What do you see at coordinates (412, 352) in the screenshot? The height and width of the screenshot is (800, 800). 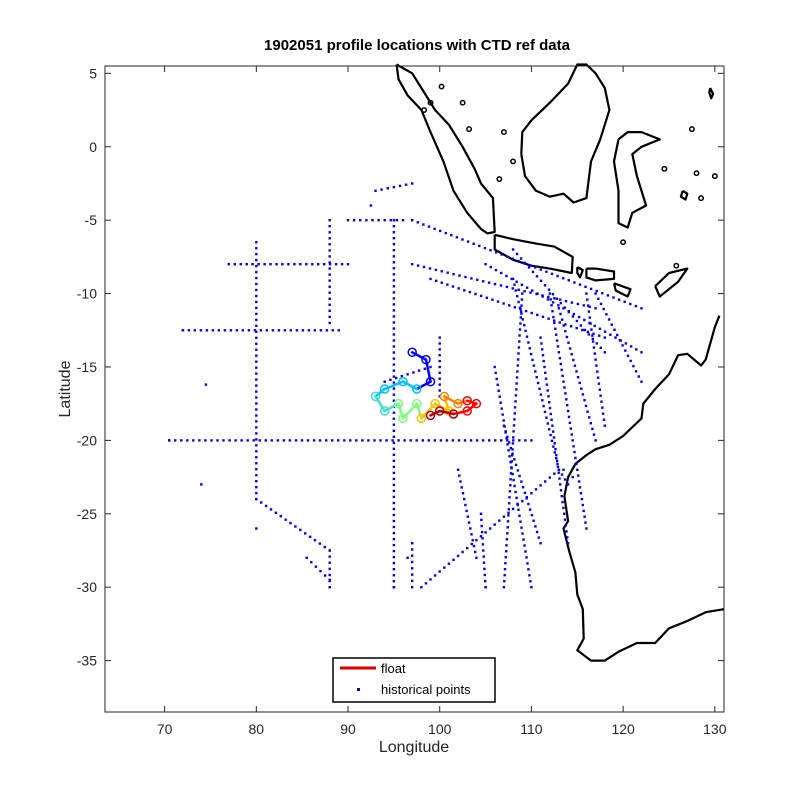 I see `float-profile` at bounding box center [412, 352].